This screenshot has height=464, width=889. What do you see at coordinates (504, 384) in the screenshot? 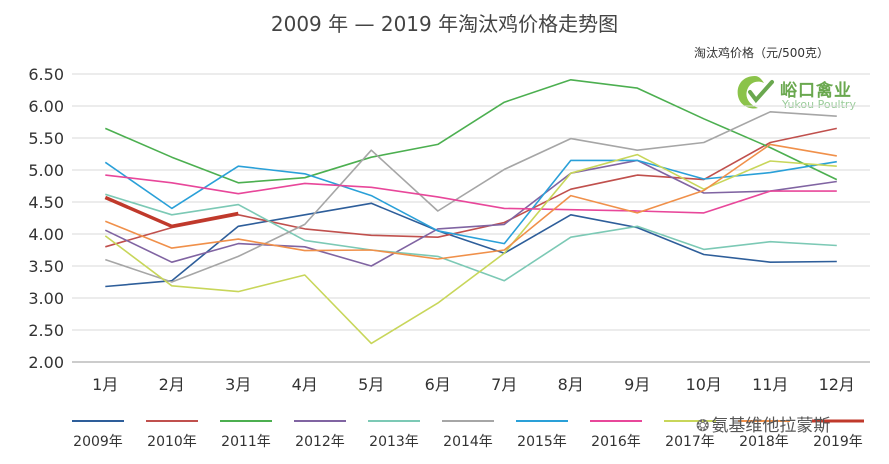
I see `x-tick-label: 7月` at bounding box center [504, 384].